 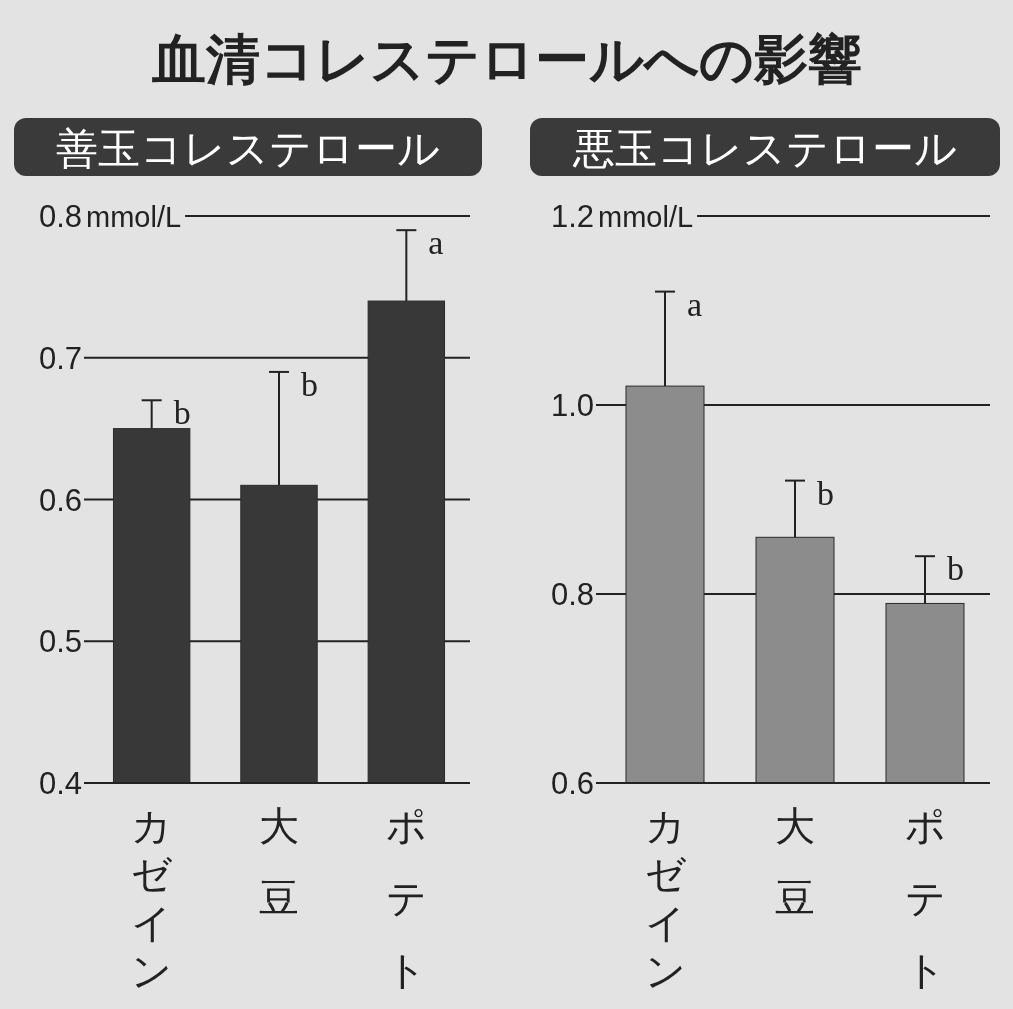 I want to click on y-tick-label: 1.2, so click(x=572, y=216).